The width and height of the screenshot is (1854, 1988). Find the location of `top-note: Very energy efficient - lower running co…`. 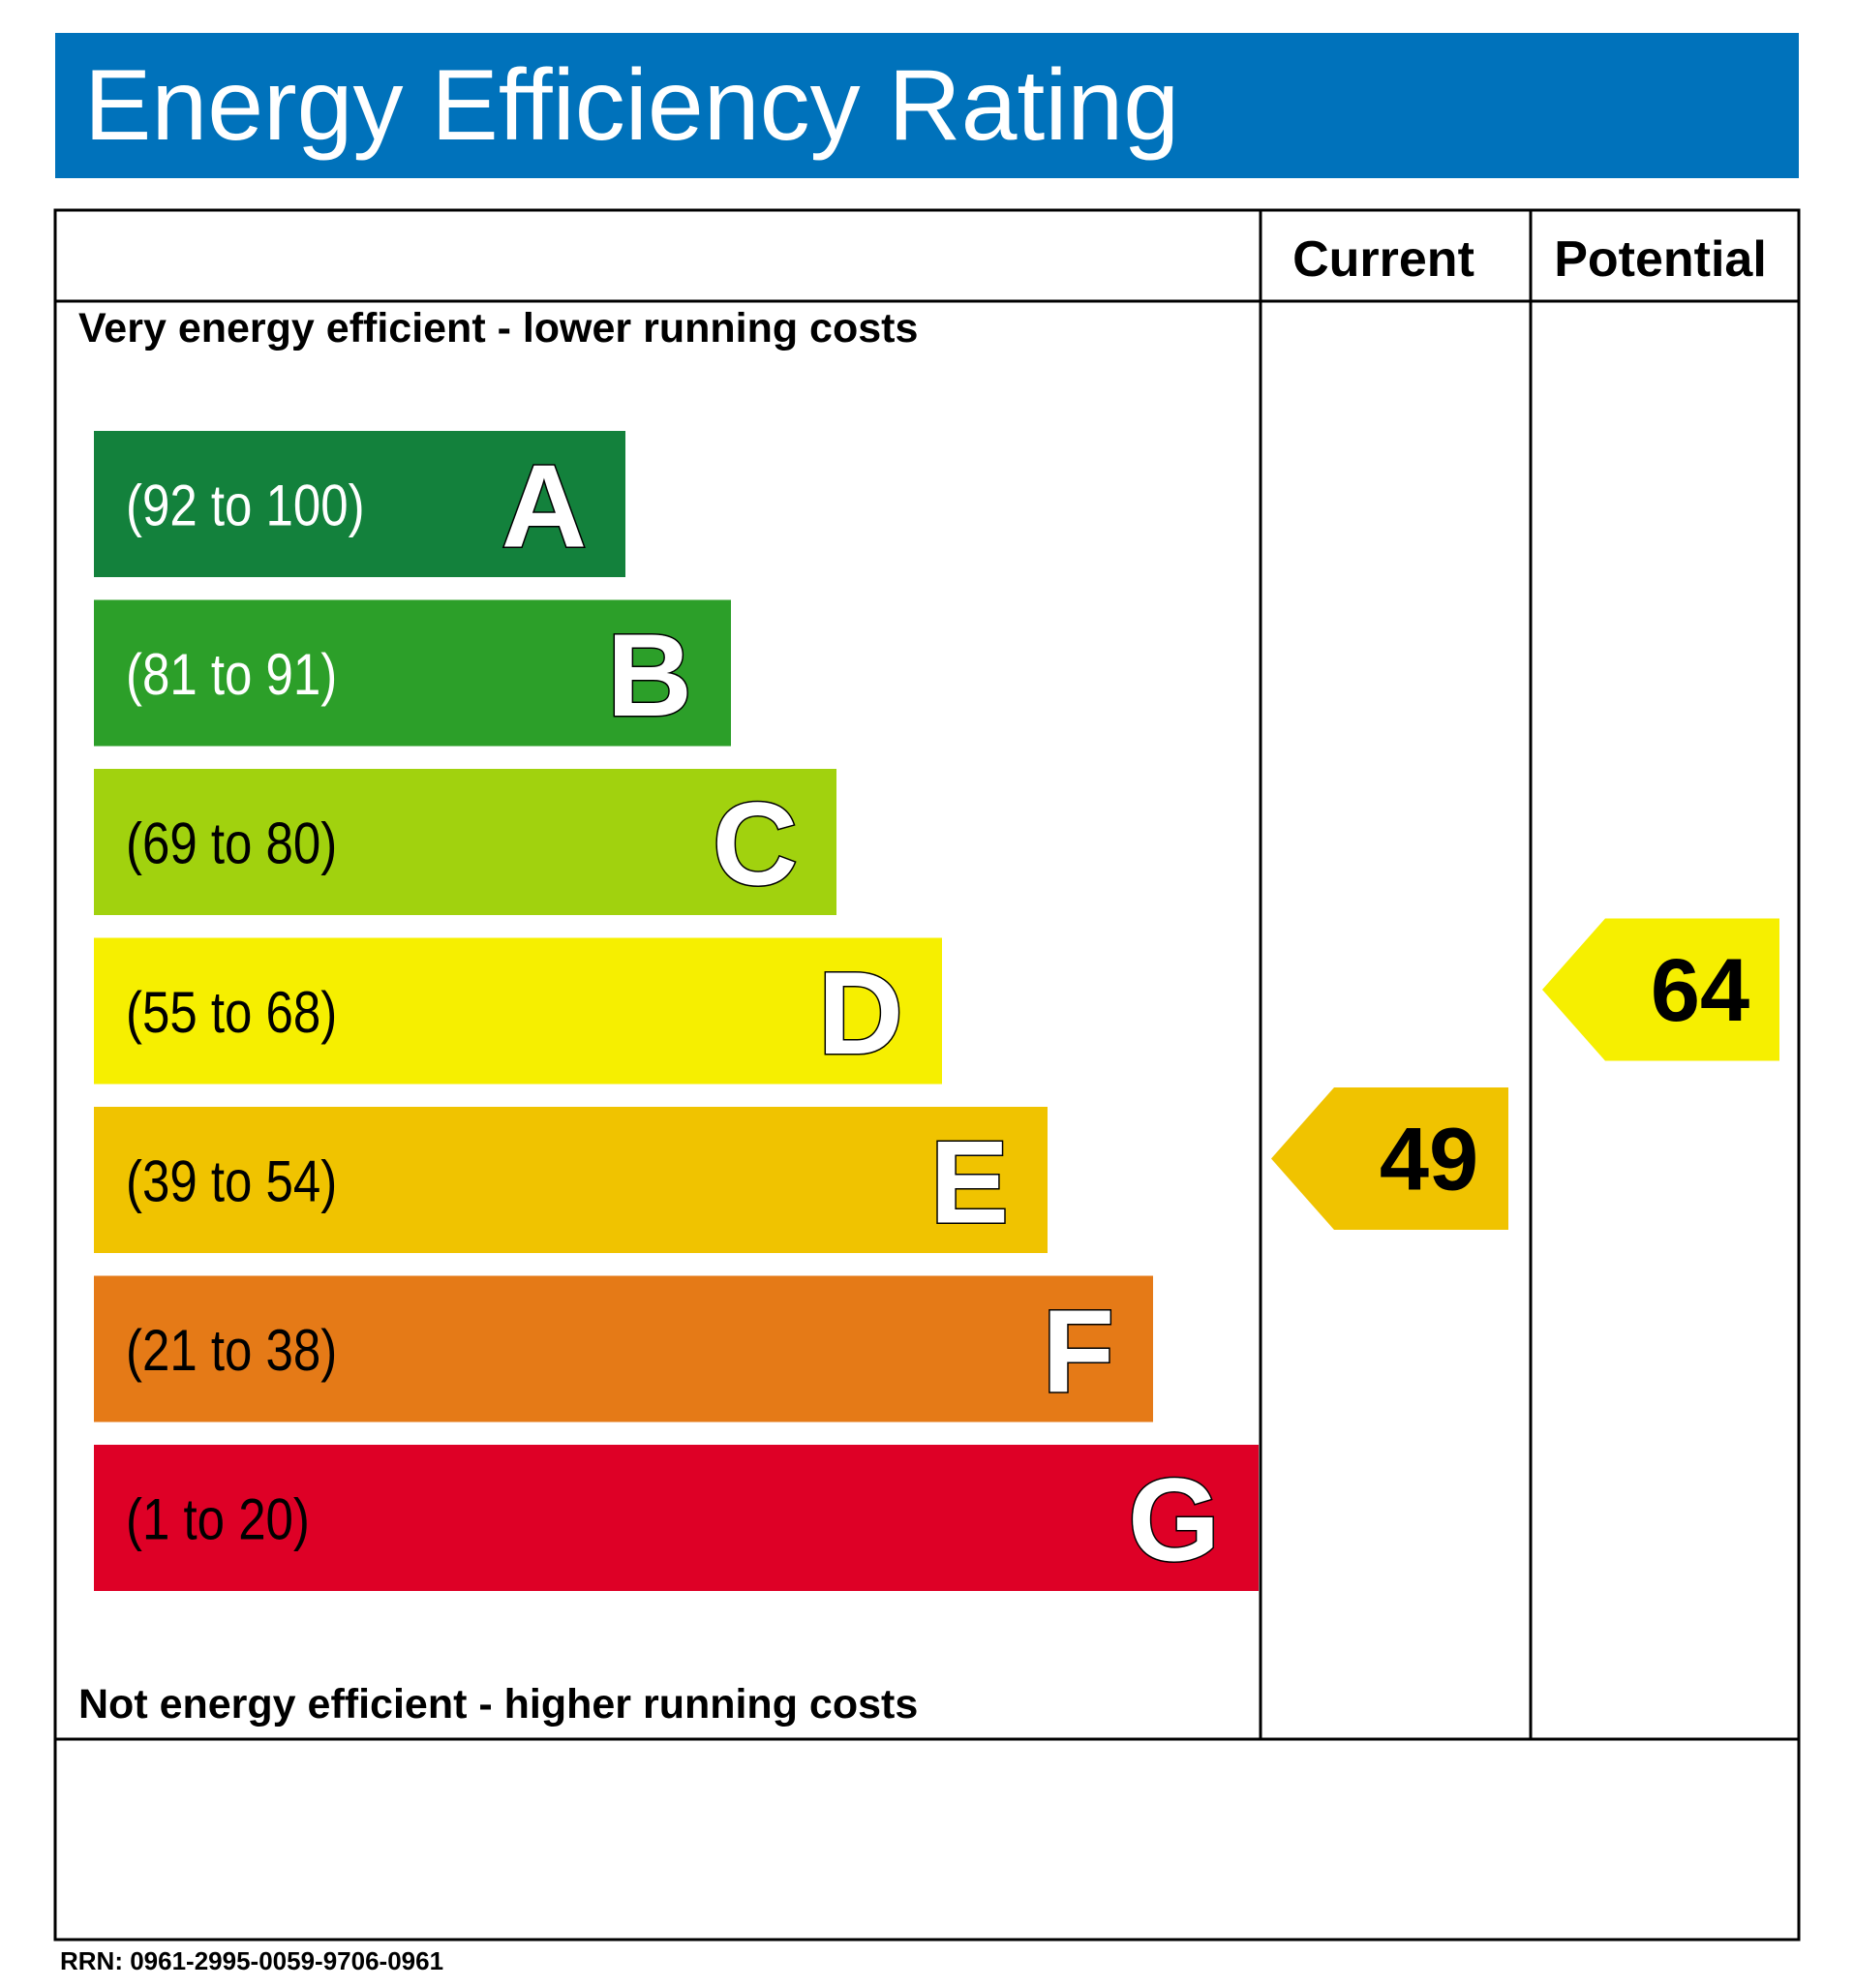

top-note: Very energy efficient - lower running co… is located at coordinates (498, 328).